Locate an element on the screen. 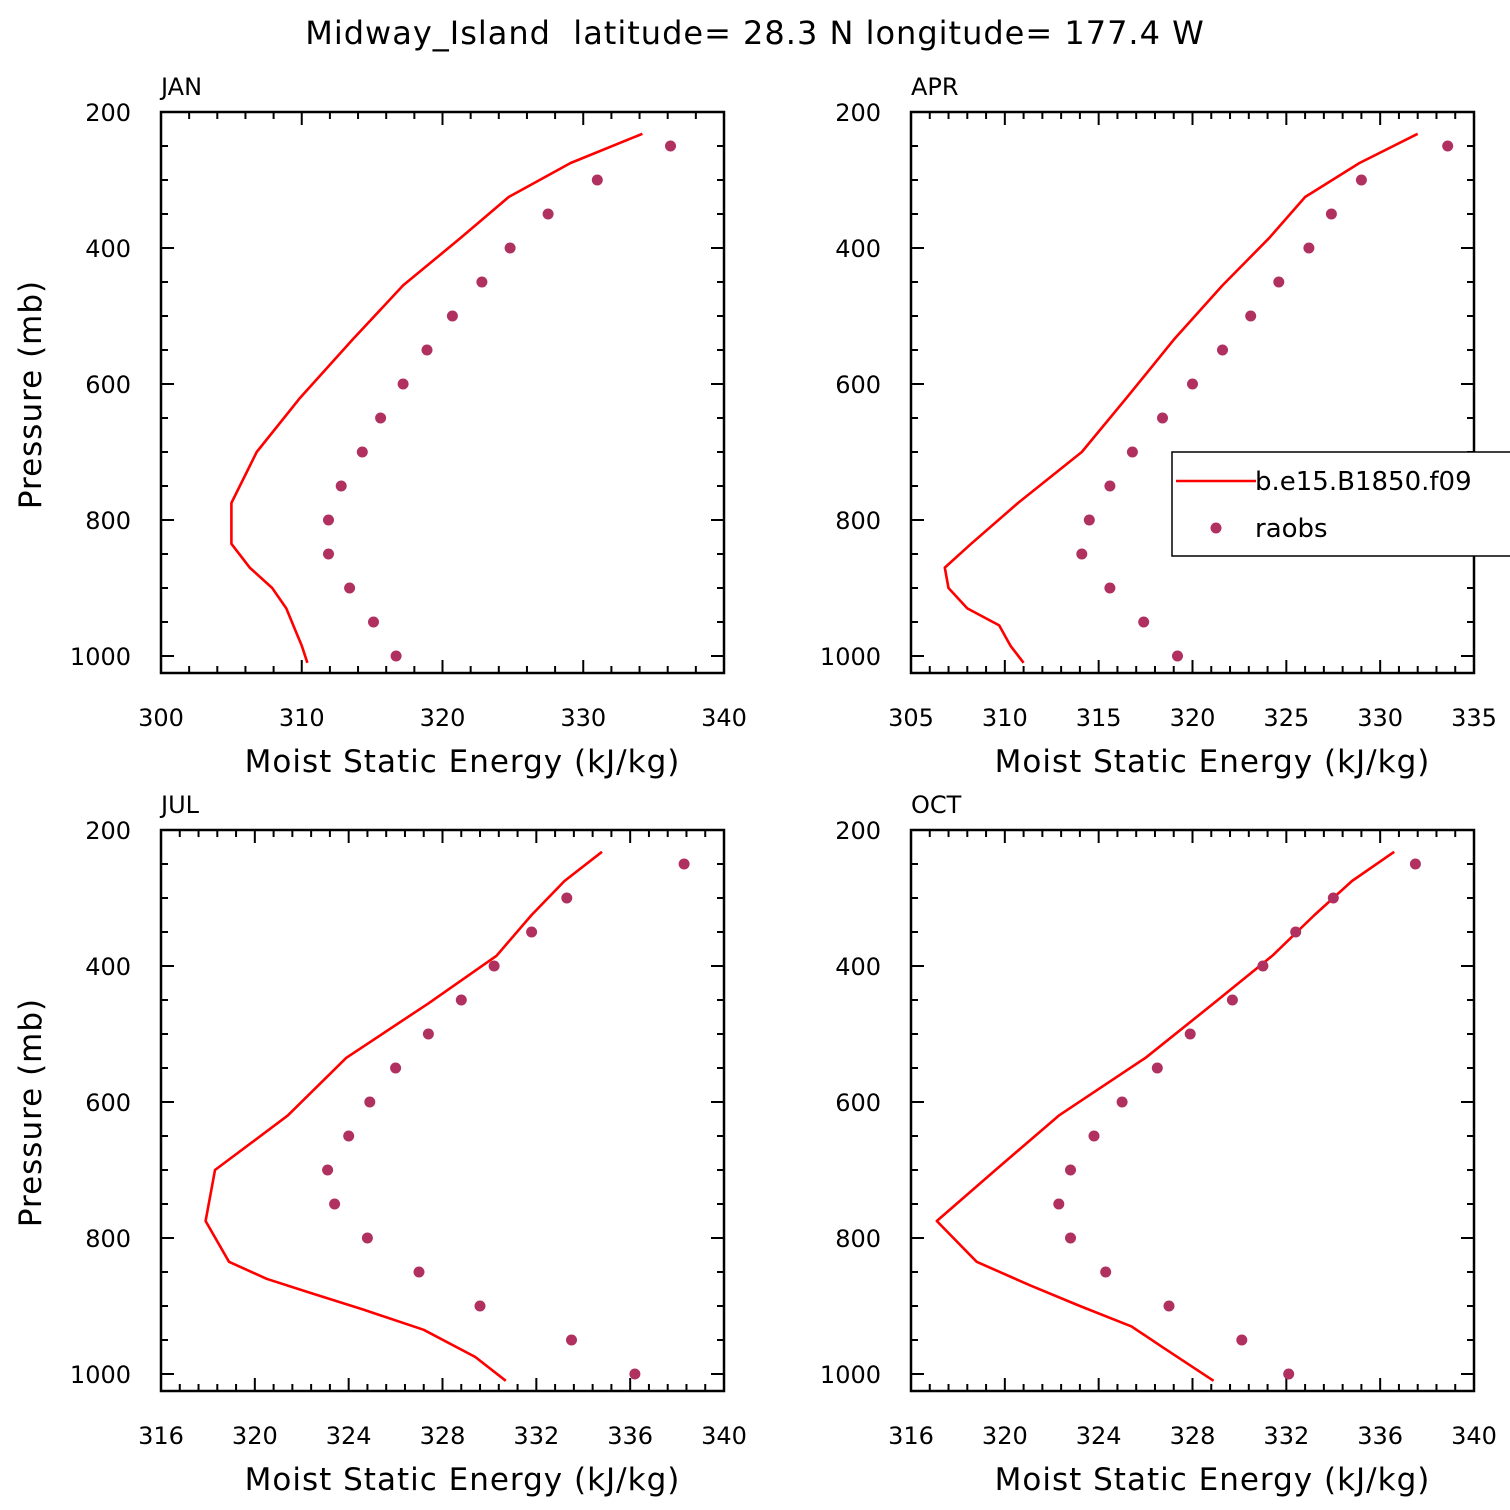  x-tick-label: 330 is located at coordinates (583, 718).